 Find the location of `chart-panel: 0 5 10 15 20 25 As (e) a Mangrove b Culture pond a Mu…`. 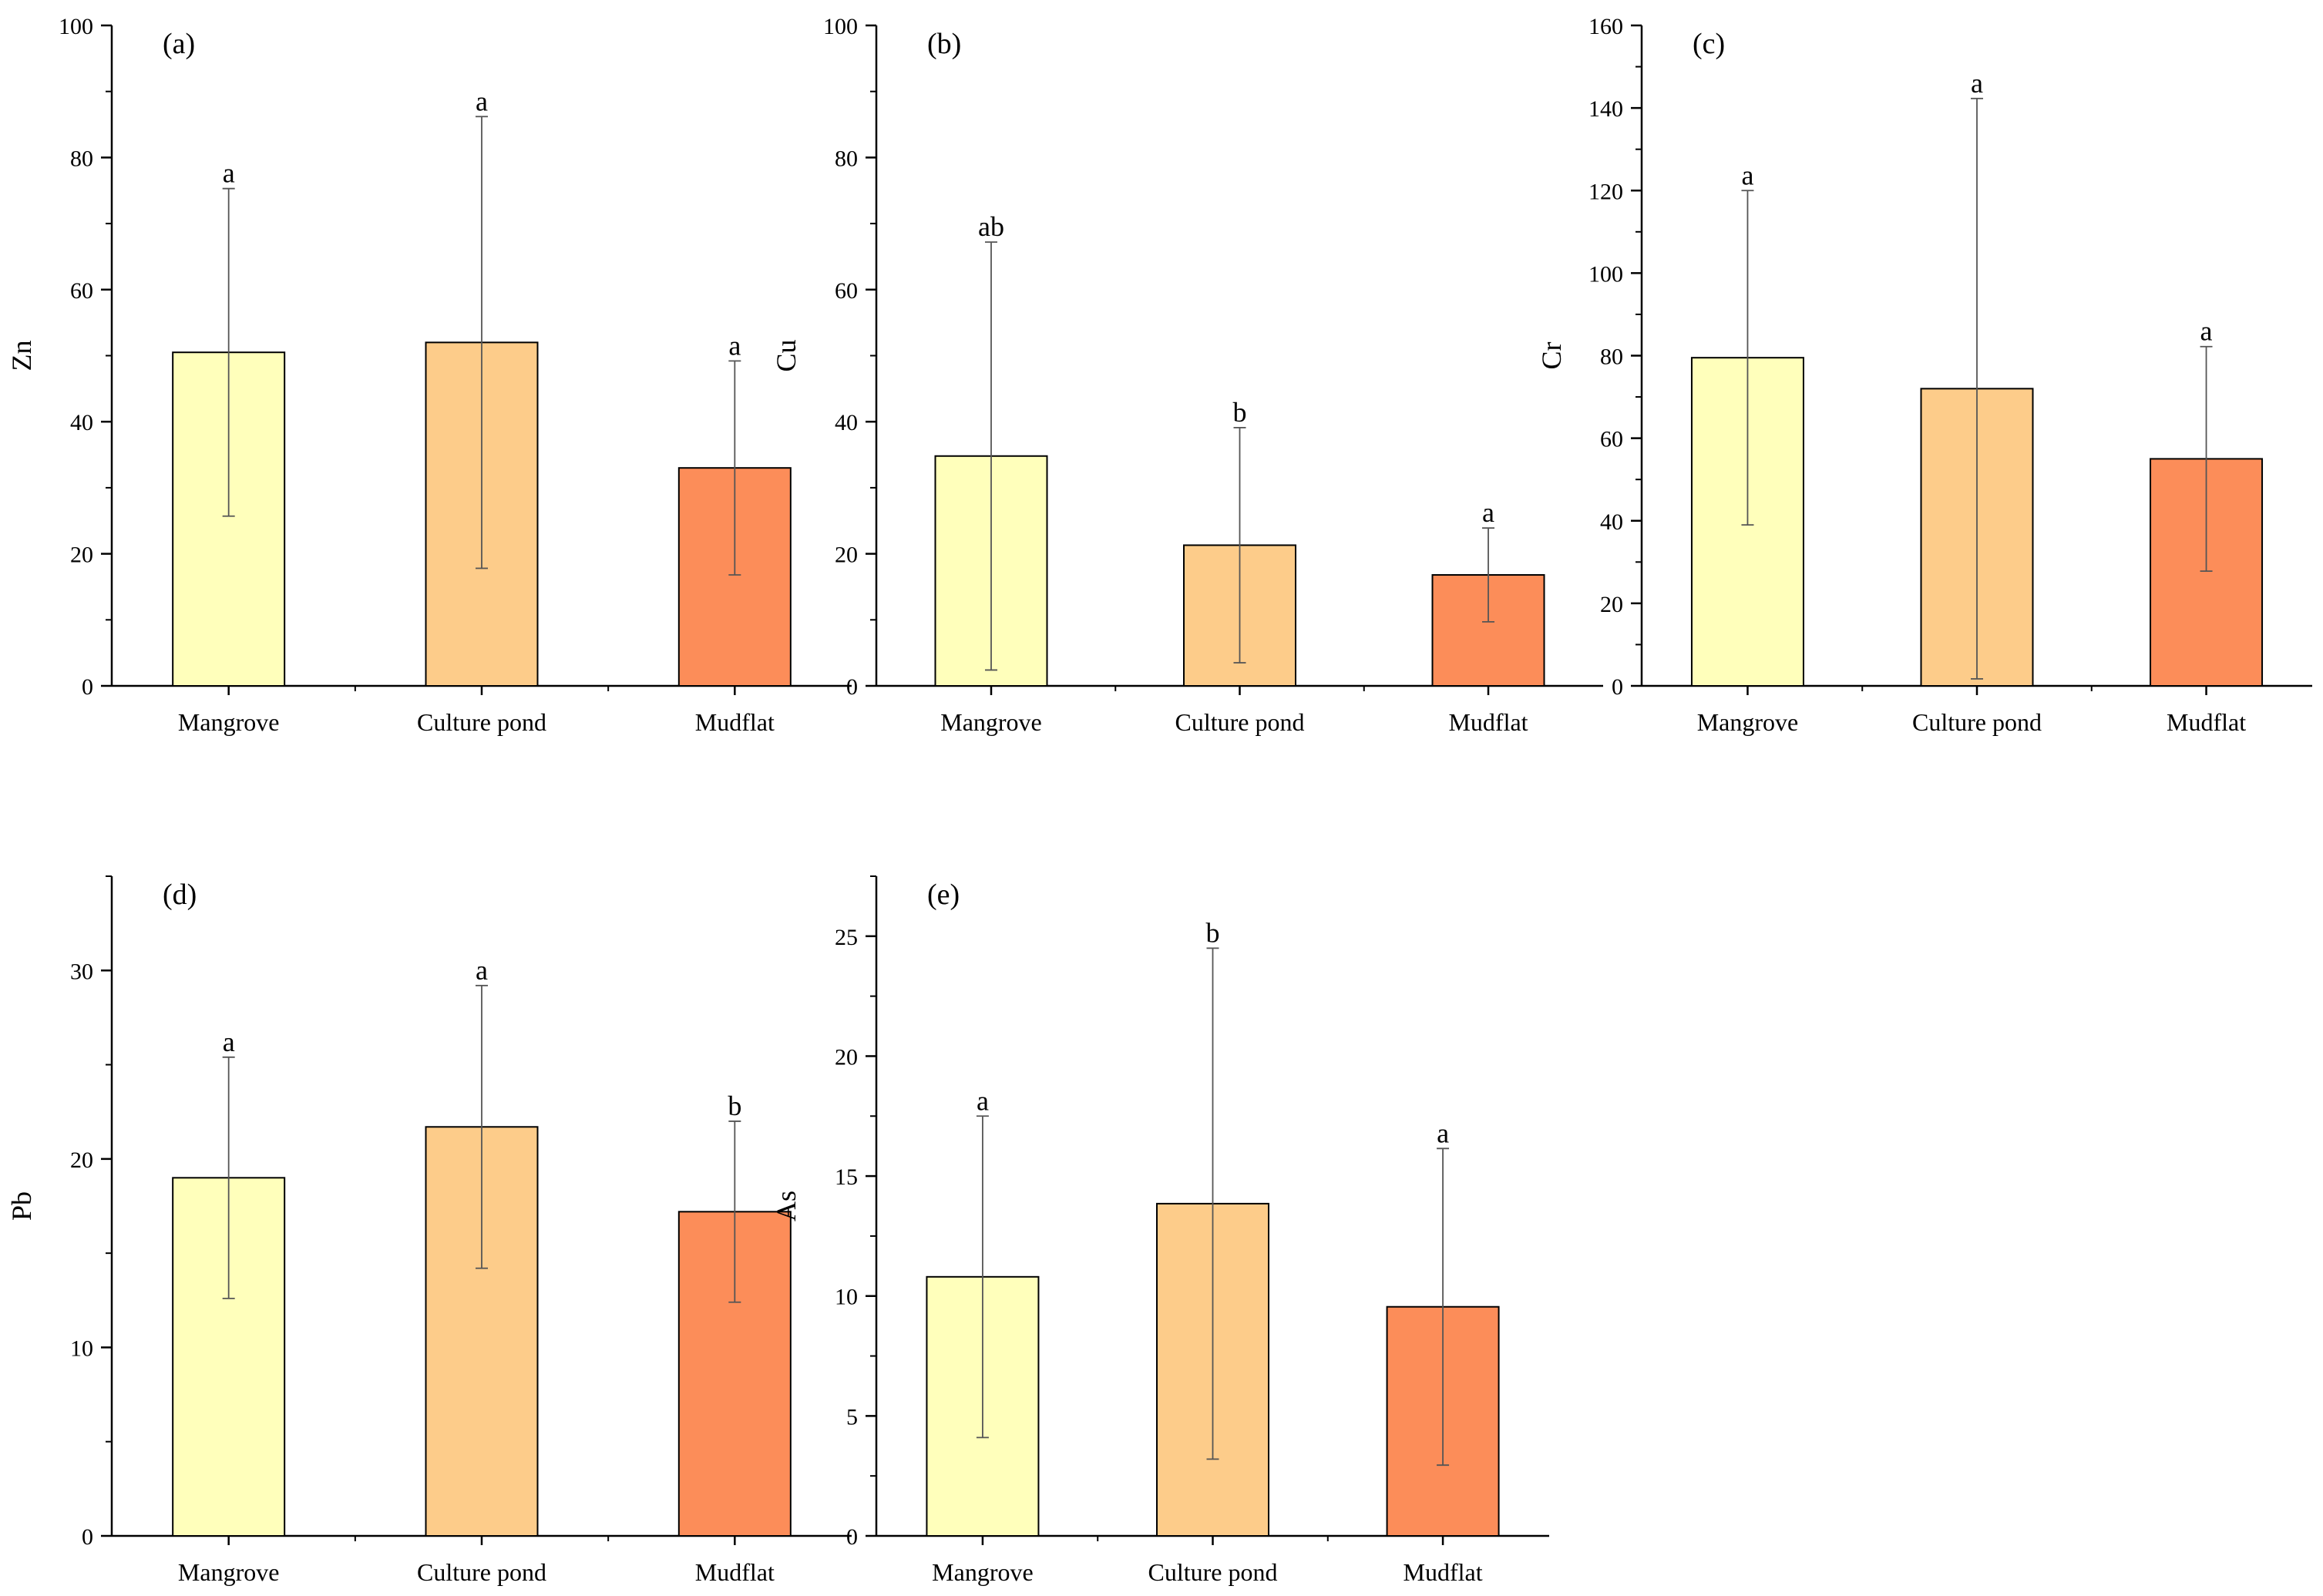

chart-panel: 0 5 10 15 20 25 As (e) a Mangrove b Culture pond a Mu… is located at coordinates (1160, 1230).